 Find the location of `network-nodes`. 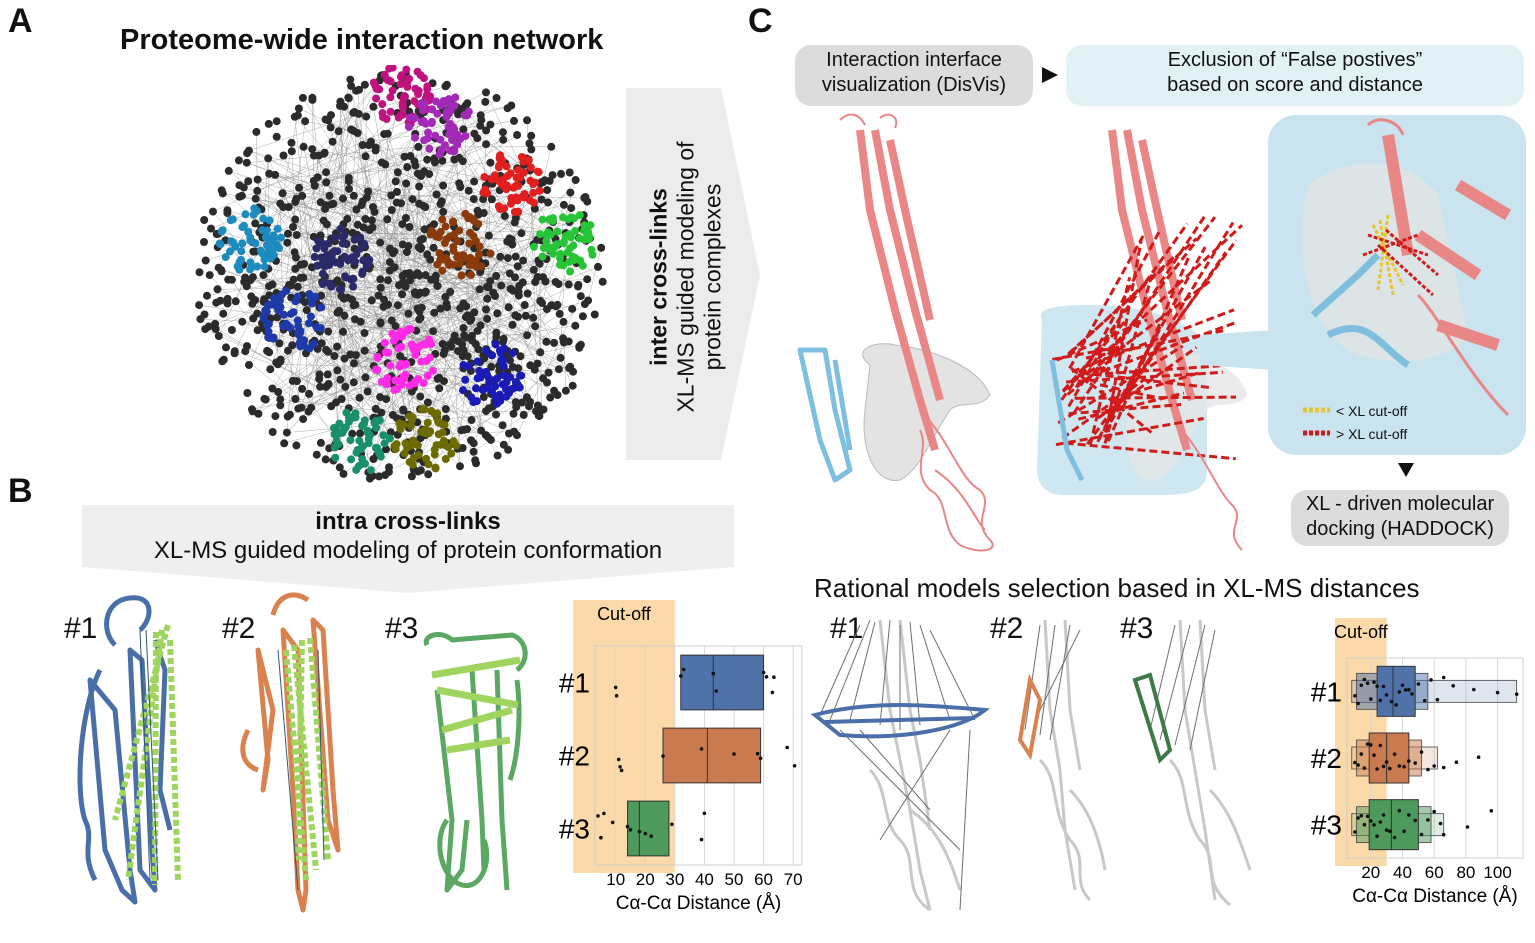

network-nodes is located at coordinates (401, 274).